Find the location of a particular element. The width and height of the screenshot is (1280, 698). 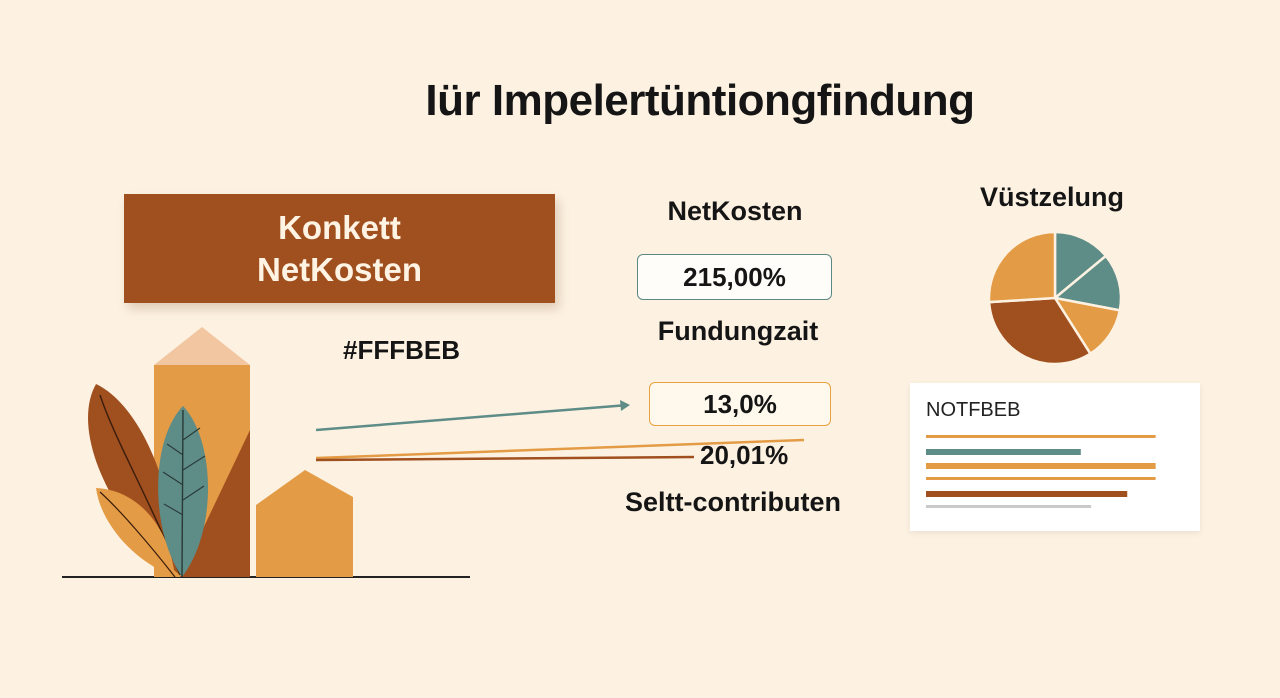

teal-connector is located at coordinates (472, 417).